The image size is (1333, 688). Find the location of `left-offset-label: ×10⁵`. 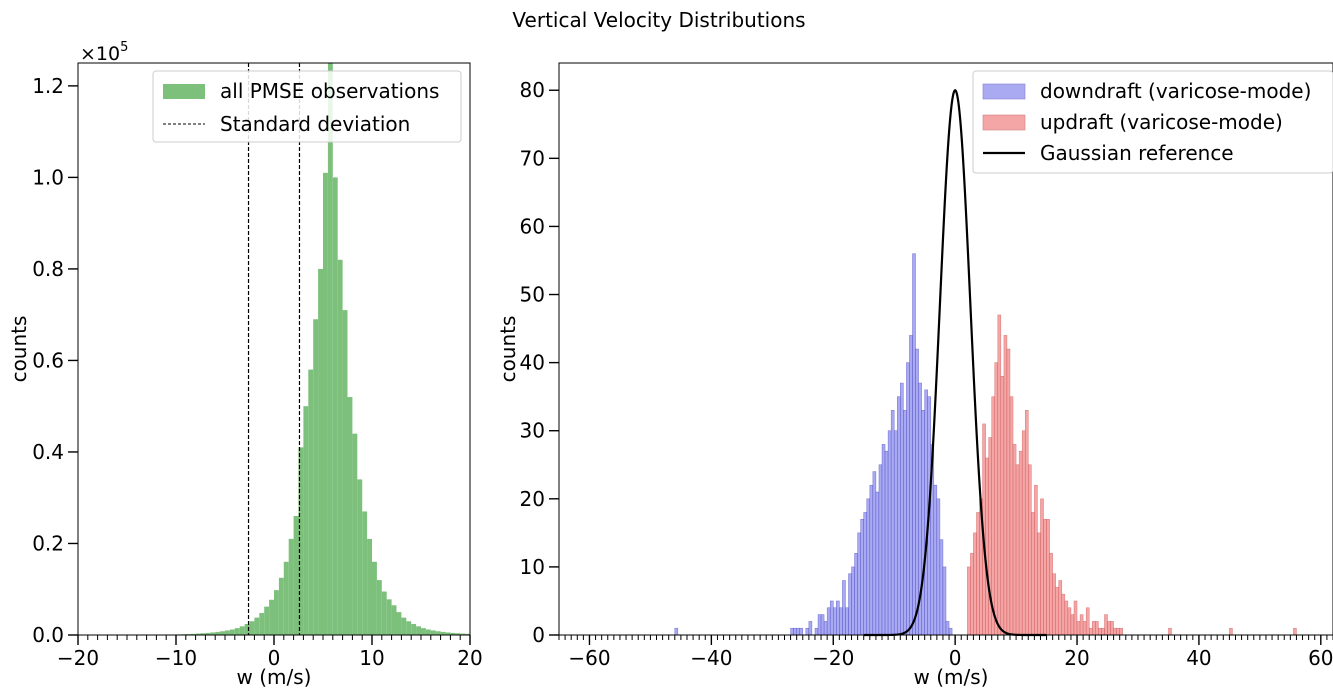

left-offset-label: ×10⁵ is located at coordinates (104, 52).